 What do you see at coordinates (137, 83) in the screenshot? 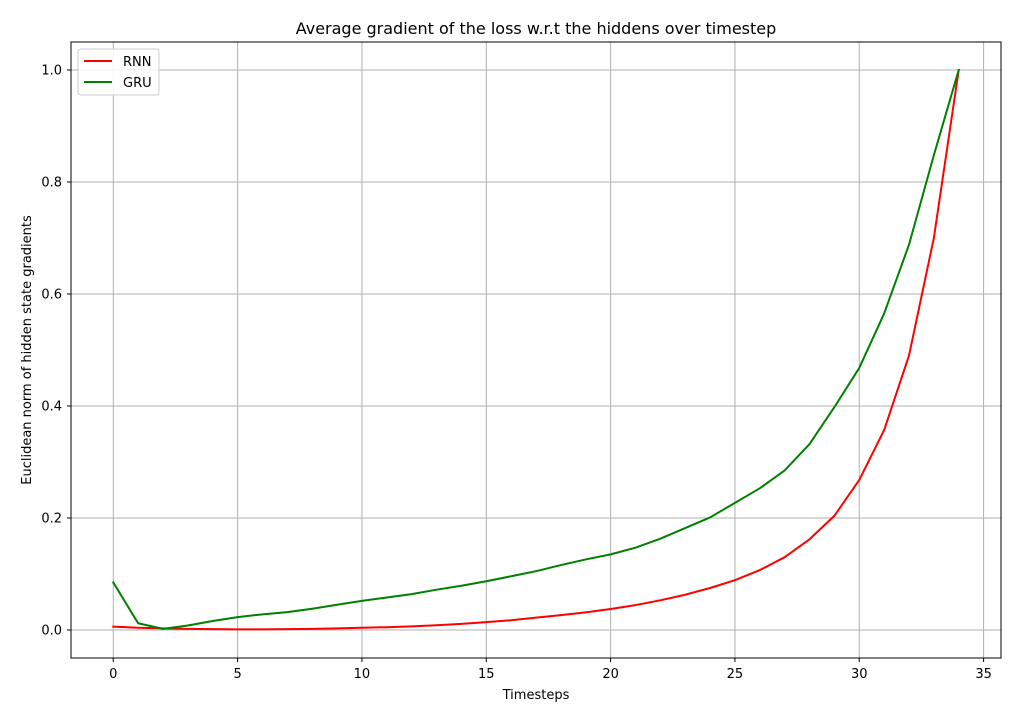
I see `legend-label-gru: GRU` at bounding box center [137, 83].